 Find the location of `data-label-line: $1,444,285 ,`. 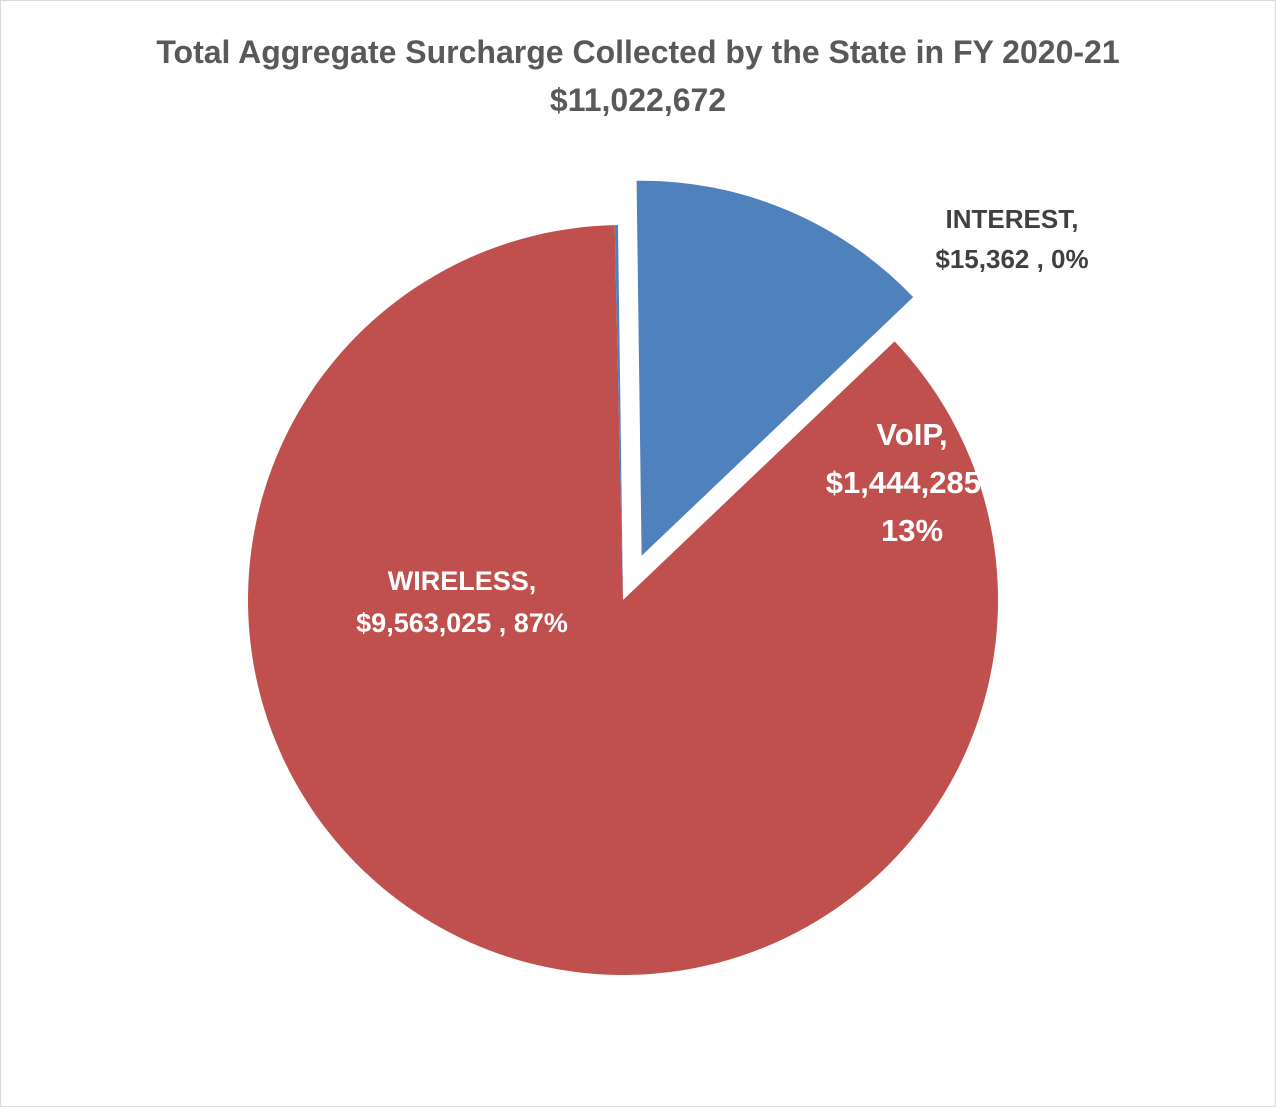

data-label-line: $1,444,285 , is located at coordinates (912, 482).